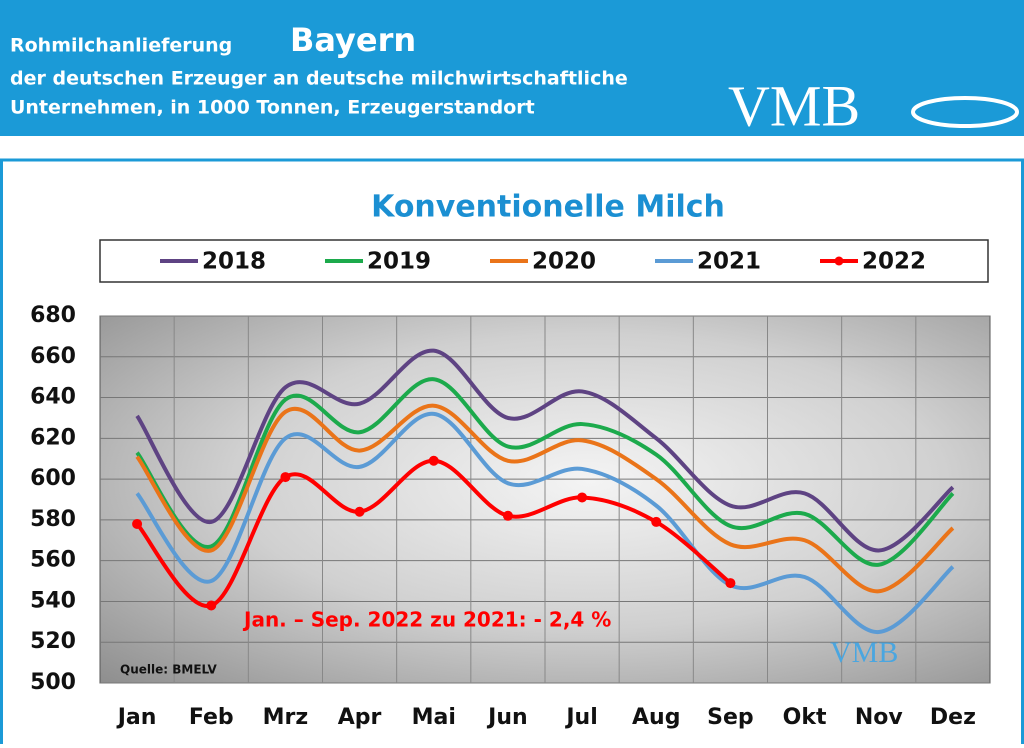 Image resolution: width=1024 pixels, height=748 pixels. I want to click on x-tick-label: Apr, so click(360, 717).